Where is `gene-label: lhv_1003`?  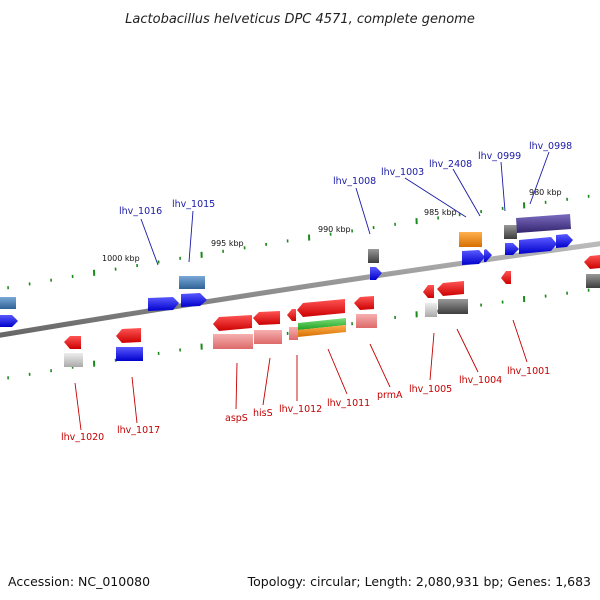 gene-label: lhv_1003 is located at coordinates (402, 172).